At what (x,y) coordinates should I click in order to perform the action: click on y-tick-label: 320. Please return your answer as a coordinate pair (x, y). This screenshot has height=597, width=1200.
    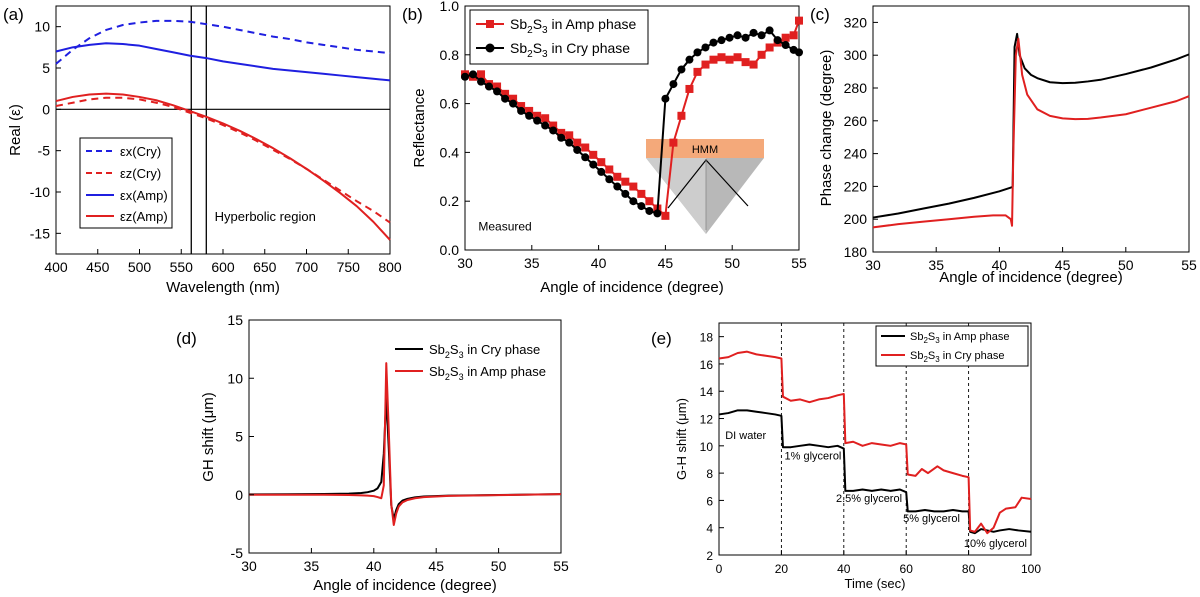
    Looking at the image, I should click on (856, 22).